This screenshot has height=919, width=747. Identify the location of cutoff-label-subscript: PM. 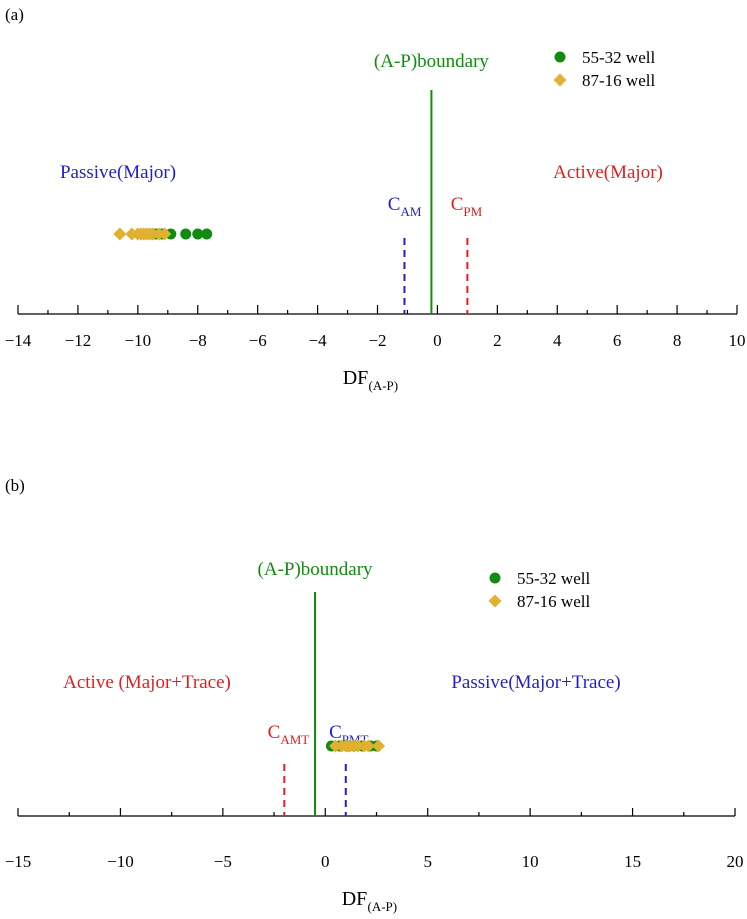
(472, 211).